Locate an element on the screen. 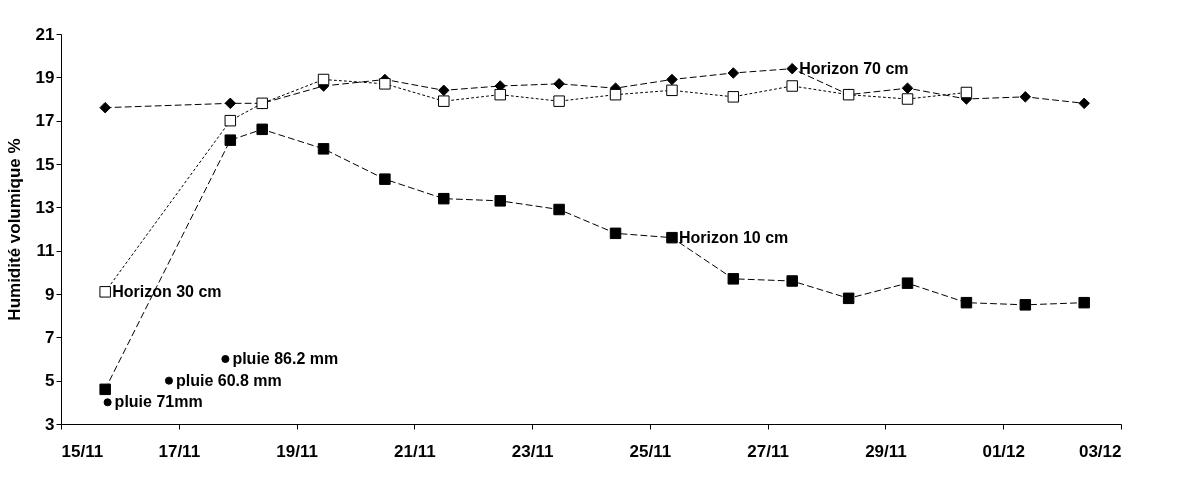 Image resolution: width=1202 pixels, height=479 pixels. y-tick-label: 21 is located at coordinates (45, 34).